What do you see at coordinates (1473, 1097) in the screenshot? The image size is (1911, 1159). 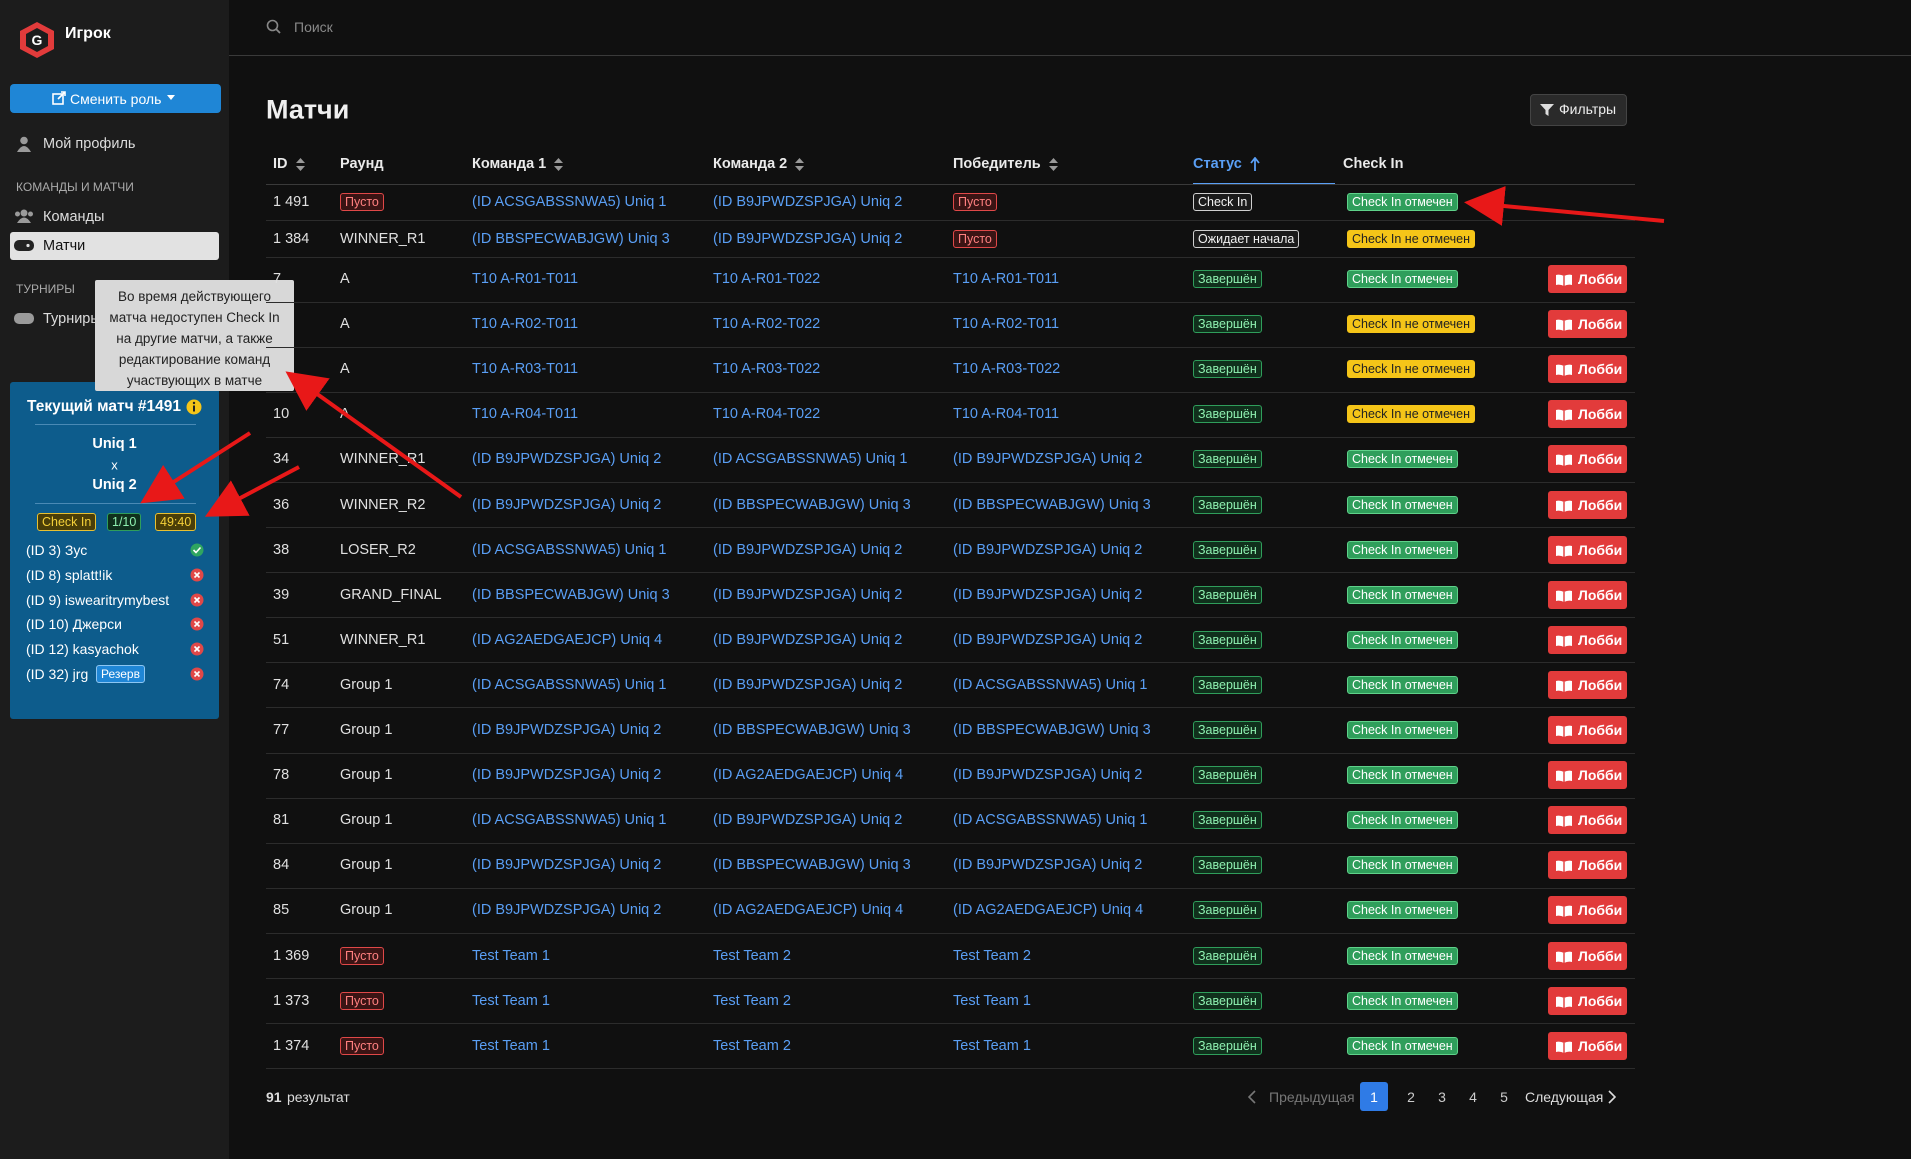 I see `page-number: 4` at bounding box center [1473, 1097].